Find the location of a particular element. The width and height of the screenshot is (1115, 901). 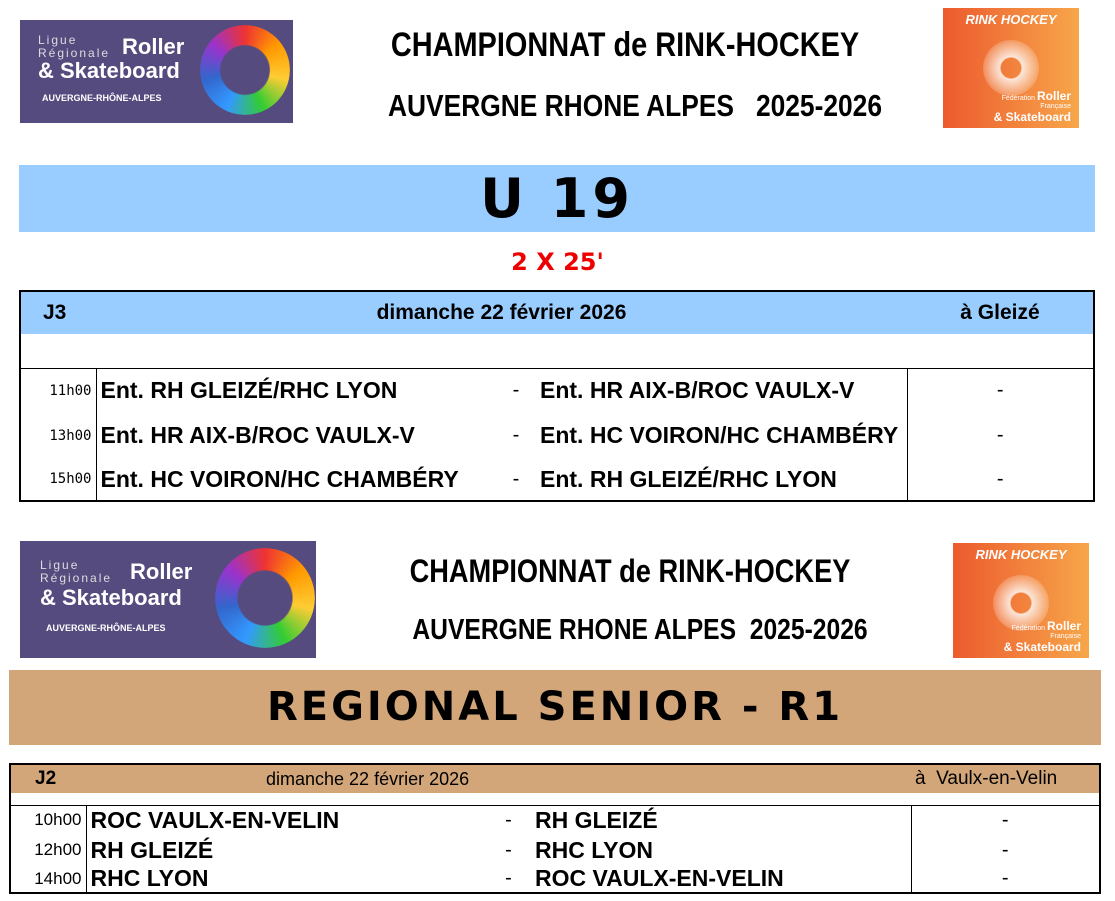

home-team: Ent. RH GLEIZÉ/RHC LYON is located at coordinates (249, 390).